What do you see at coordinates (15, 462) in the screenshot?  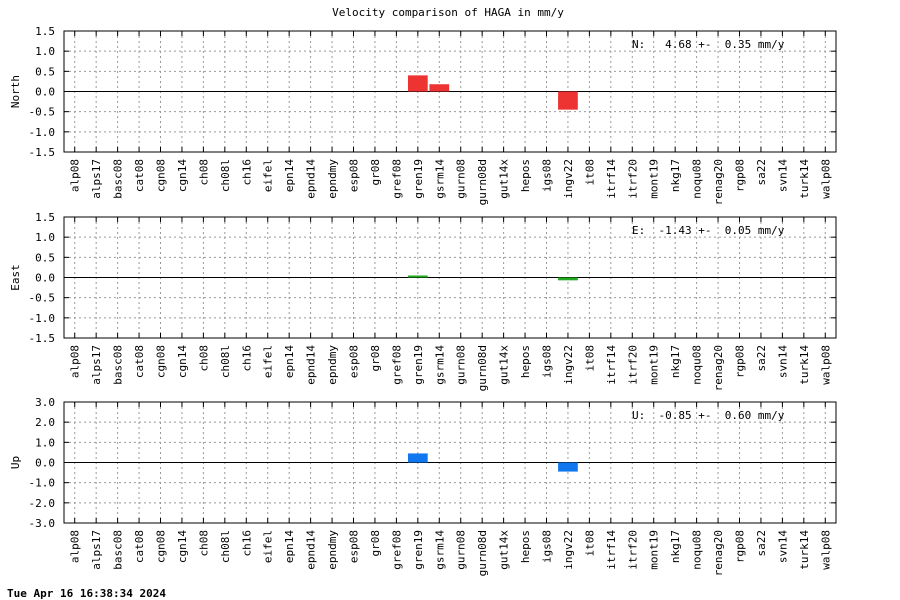 I see `y-axis-label: Up` at bounding box center [15, 462].